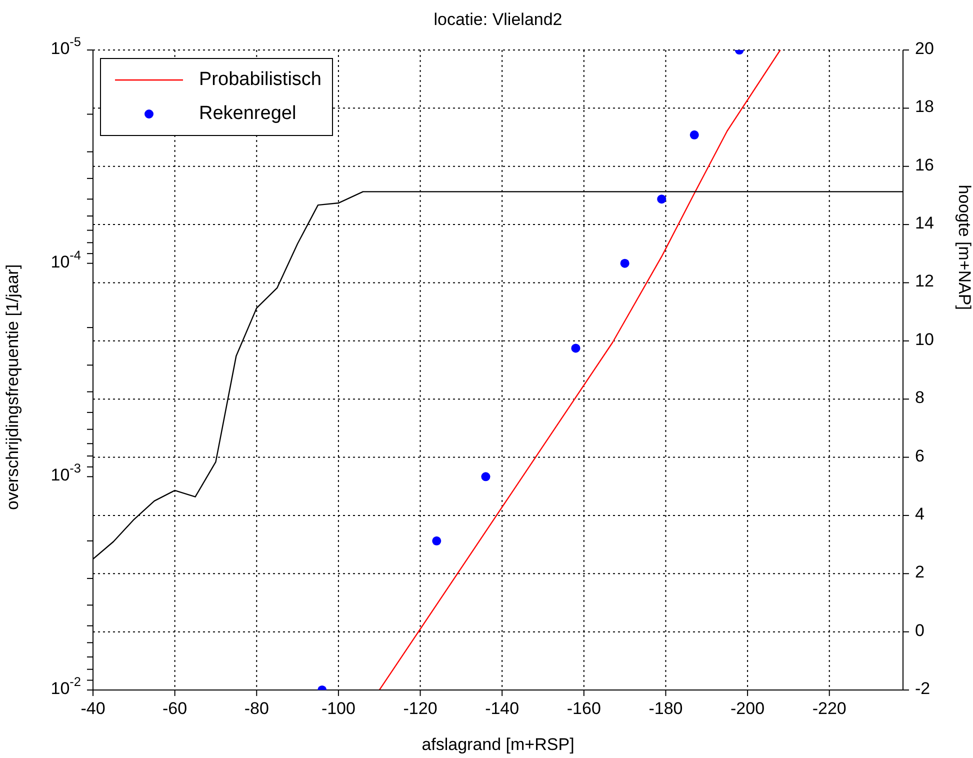  I want to click on y2-tick-label: 0, so click(919, 630).